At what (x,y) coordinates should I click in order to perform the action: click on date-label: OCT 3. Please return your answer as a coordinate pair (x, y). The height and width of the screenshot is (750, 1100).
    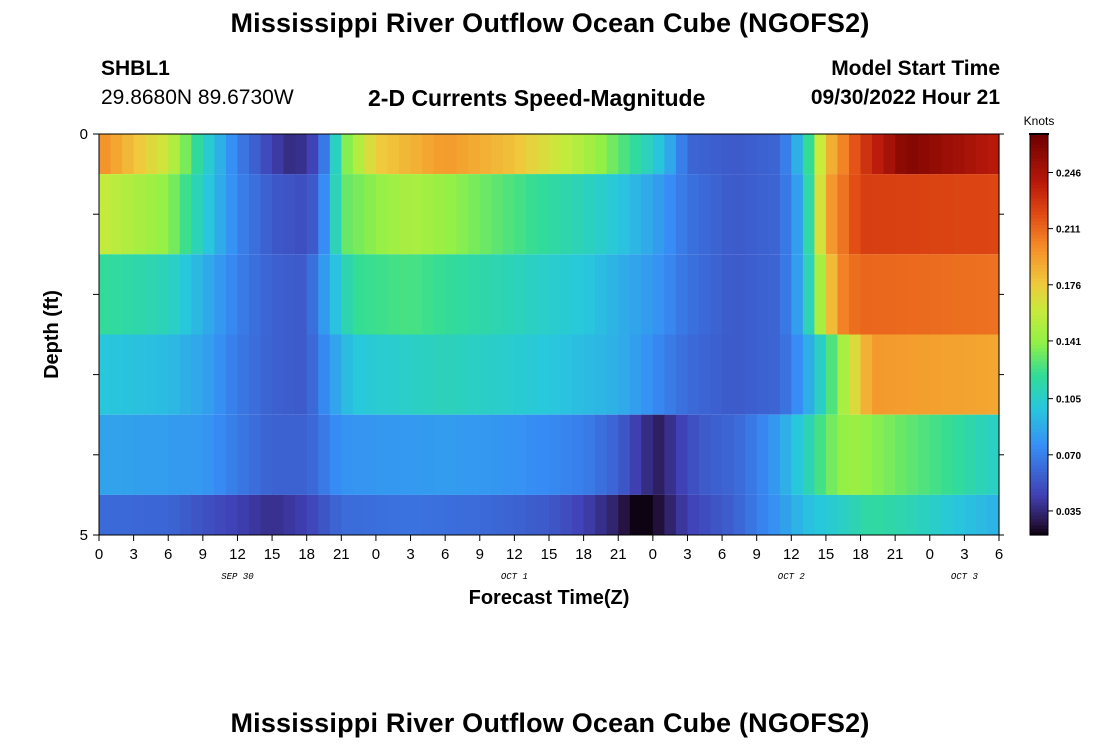
    Looking at the image, I should click on (965, 577).